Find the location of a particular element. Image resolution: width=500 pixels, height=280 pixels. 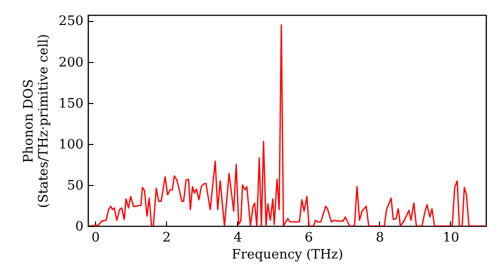

y-tick-label: 0 is located at coordinates (79, 227).